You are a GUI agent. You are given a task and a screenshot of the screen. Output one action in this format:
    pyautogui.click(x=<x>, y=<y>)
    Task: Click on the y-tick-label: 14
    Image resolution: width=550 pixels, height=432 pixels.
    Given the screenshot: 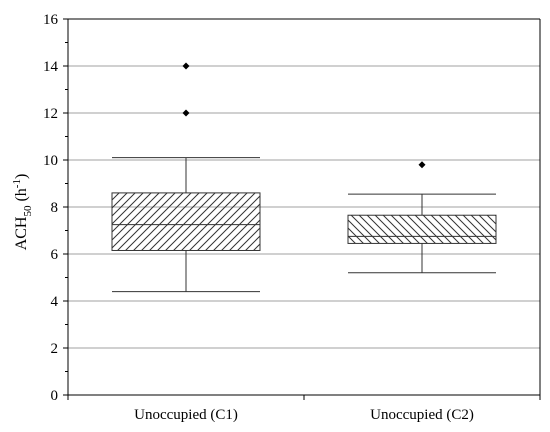 What is the action you would take?
    pyautogui.click(x=51, y=67)
    